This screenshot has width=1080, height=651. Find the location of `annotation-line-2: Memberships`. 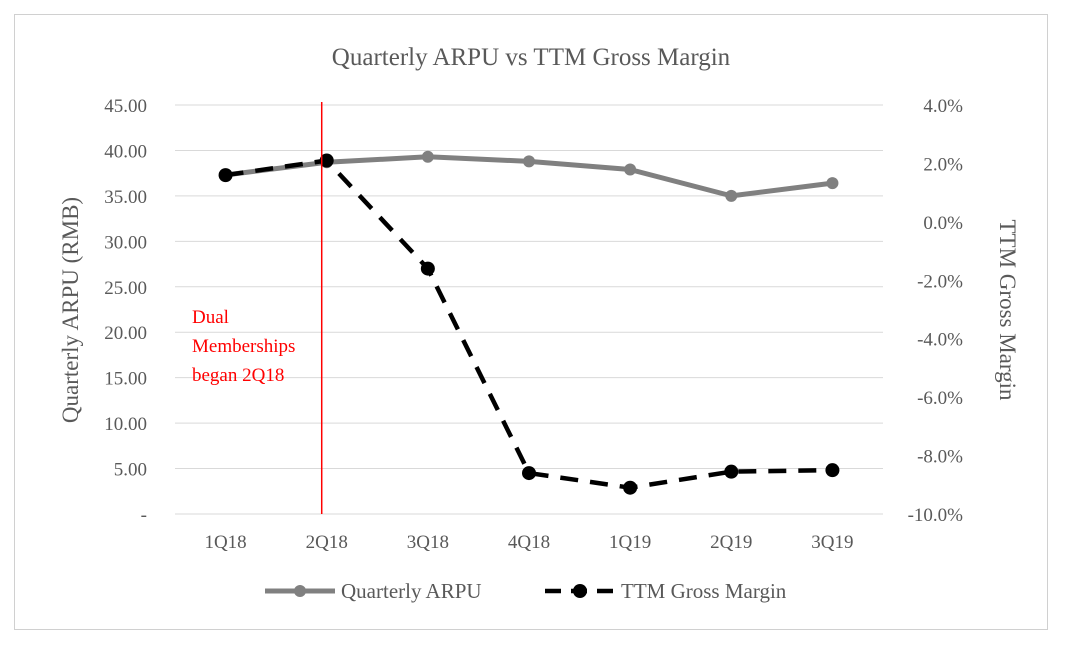

annotation-line-2: Memberships is located at coordinates (243, 346).